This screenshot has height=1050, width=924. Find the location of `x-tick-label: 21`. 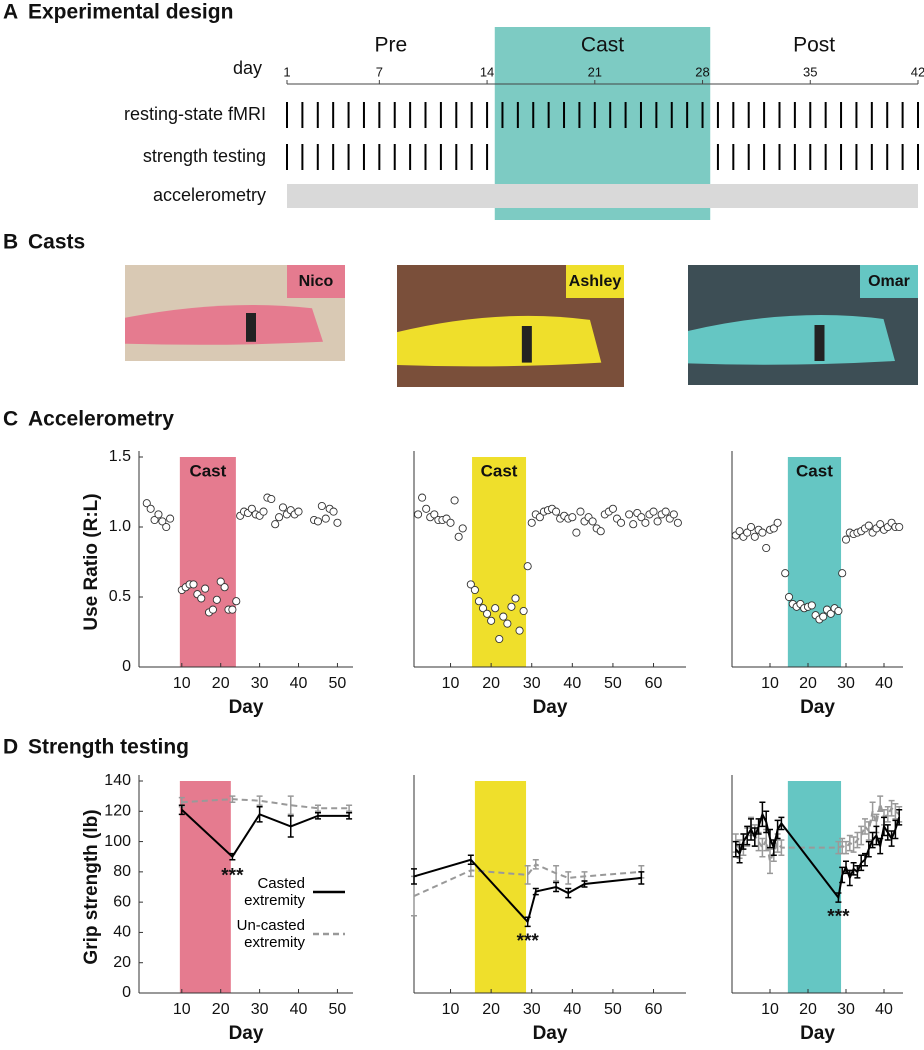

x-tick-label: 21 is located at coordinates (595, 71).